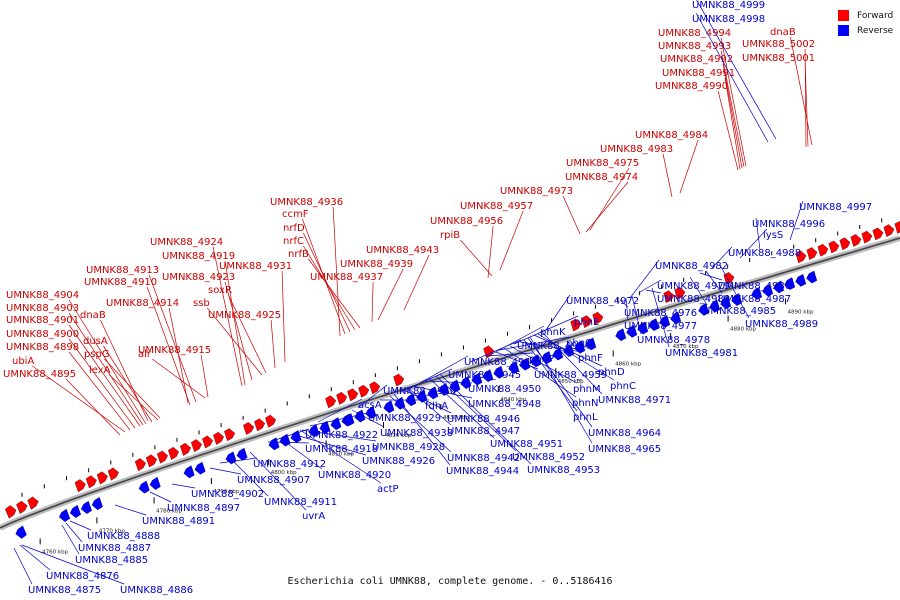 This screenshot has width=900, height=600. Describe the element at coordinates (483, 431) in the screenshot. I see `reverse-gene-label: UMNK88_4947` at that location.